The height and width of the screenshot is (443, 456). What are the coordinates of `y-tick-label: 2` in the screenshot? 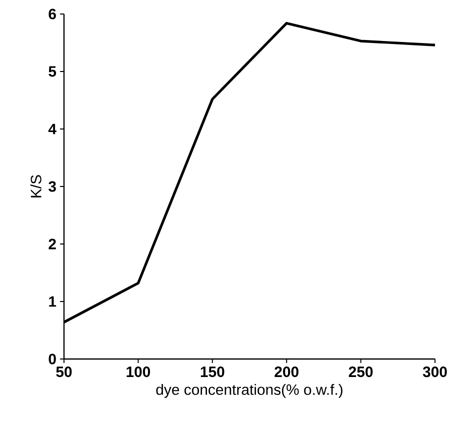 It's located at (52, 244).